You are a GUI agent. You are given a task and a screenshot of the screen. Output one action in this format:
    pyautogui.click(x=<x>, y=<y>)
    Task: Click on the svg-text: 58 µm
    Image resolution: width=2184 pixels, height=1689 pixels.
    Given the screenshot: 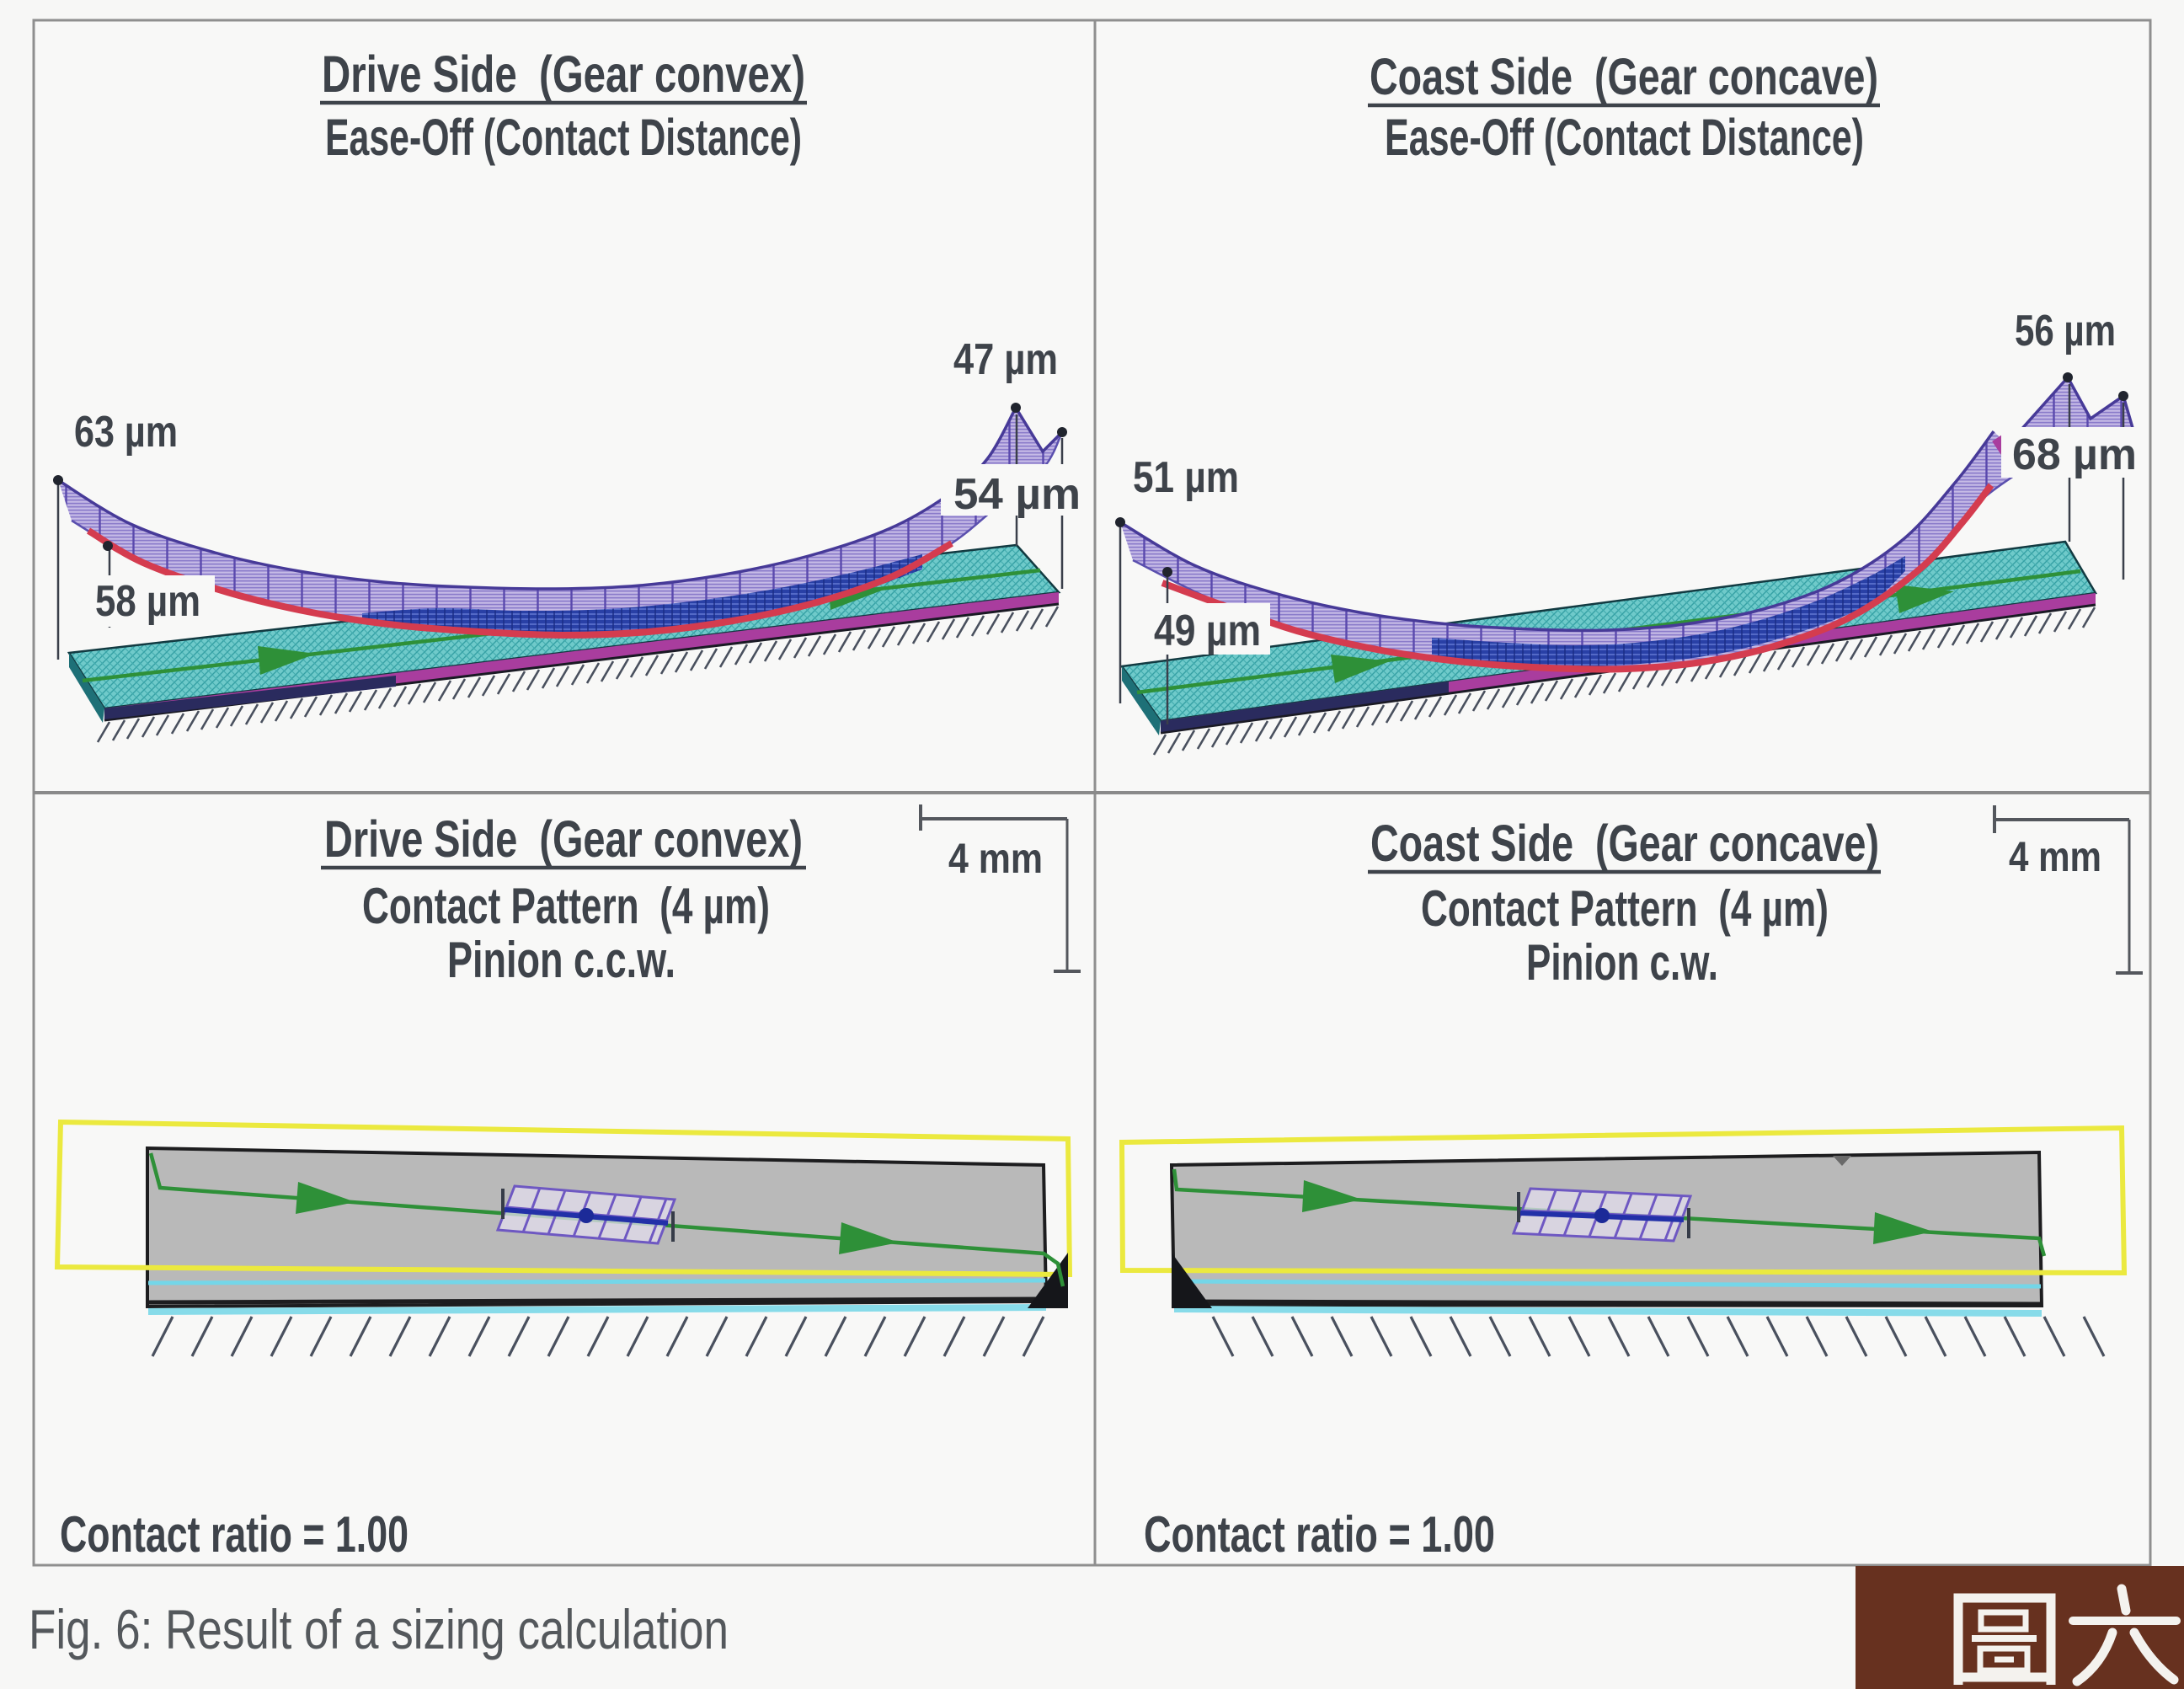 What is the action you would take?
    pyautogui.click(x=147, y=601)
    